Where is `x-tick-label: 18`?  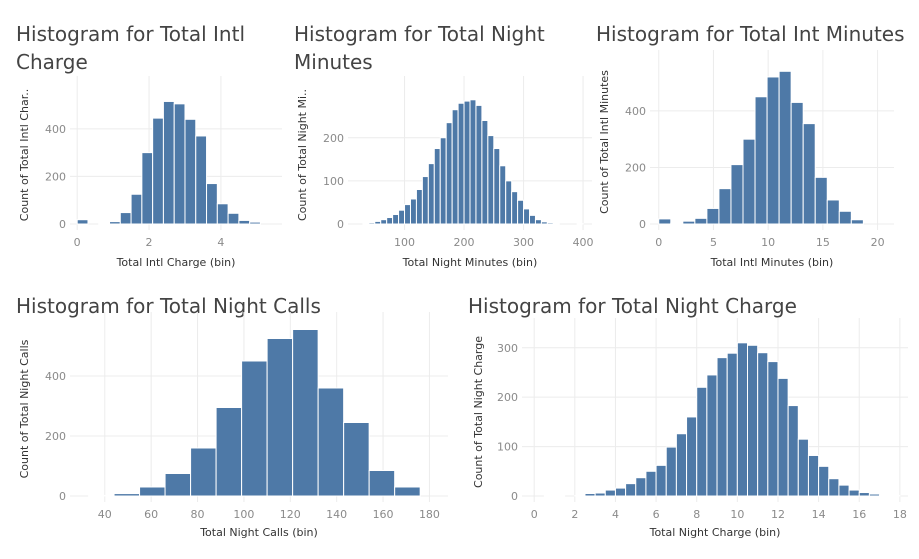 x-tick-label: 18 is located at coordinates (900, 514).